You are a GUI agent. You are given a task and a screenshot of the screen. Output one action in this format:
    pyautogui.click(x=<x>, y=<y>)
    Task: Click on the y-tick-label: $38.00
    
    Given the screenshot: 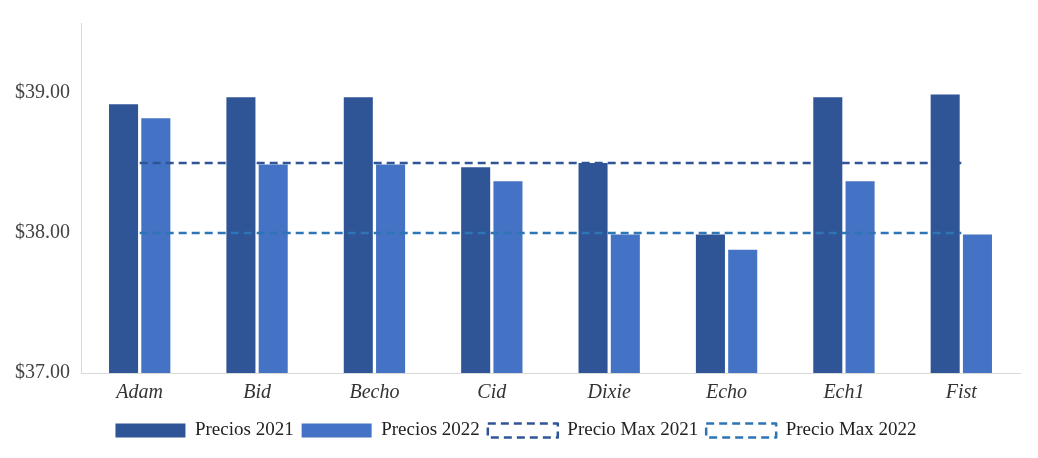 What is the action you would take?
    pyautogui.click(x=42, y=231)
    